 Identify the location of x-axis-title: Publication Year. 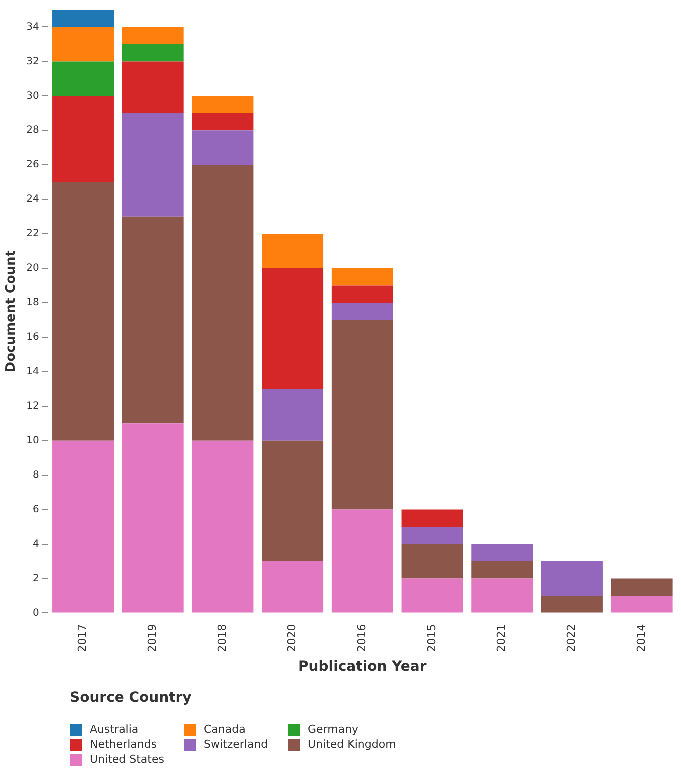
(362, 667).